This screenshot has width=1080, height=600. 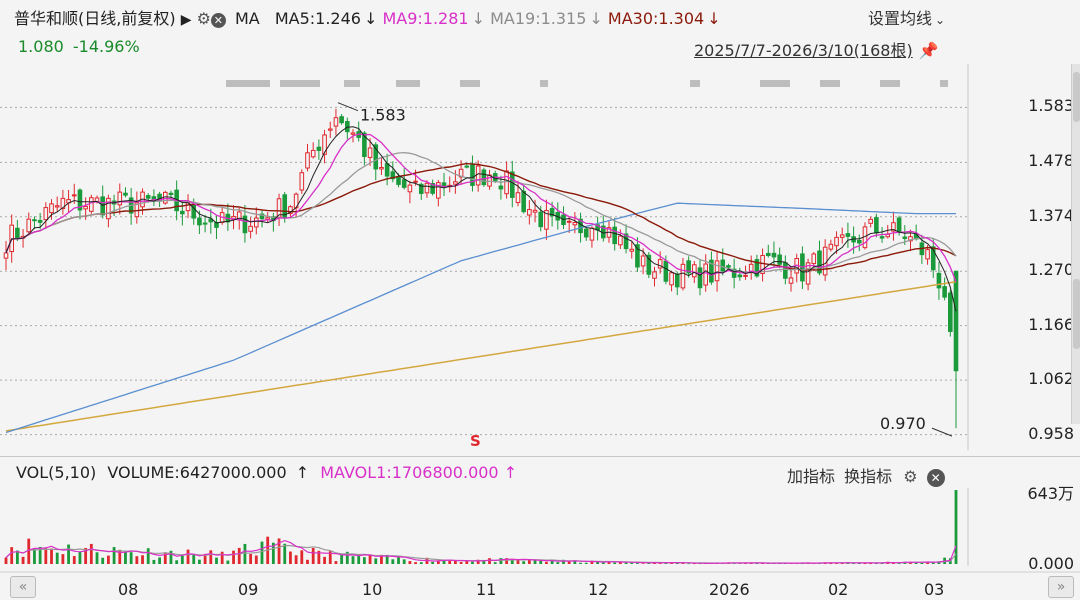 What do you see at coordinates (433, 18) in the screenshot?
I see `ma9-value: MA9:1.281 ↓` at bounding box center [433, 18].